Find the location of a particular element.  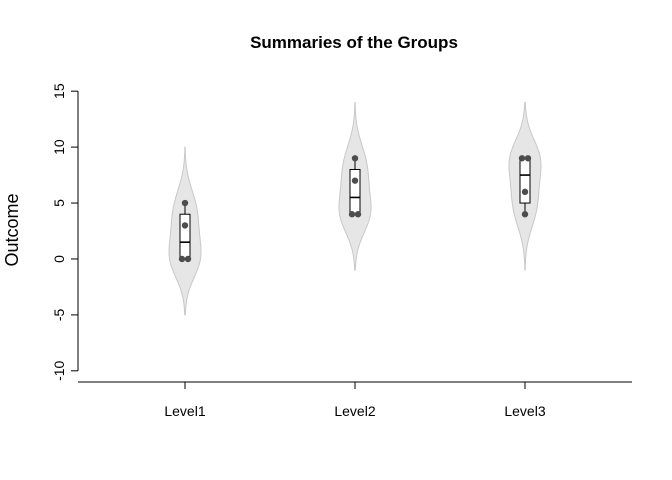

violin-level3 is located at coordinates (525, 186).